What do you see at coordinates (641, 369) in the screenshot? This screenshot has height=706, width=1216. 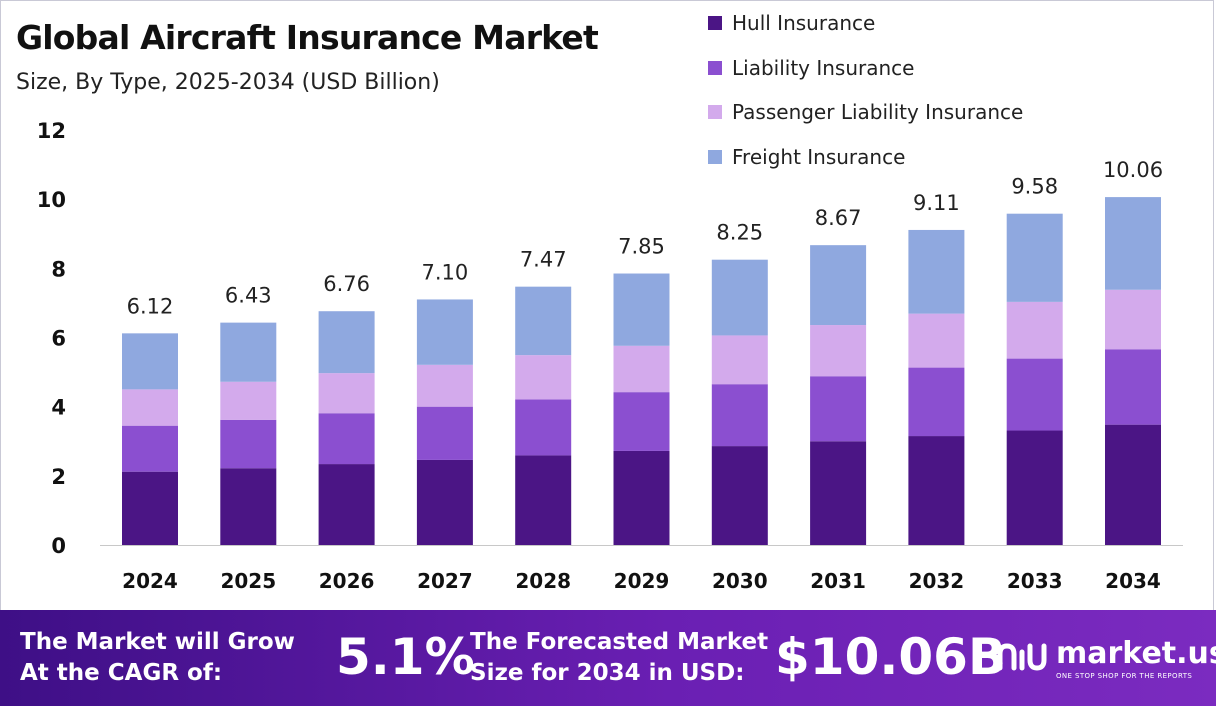 I see `bar-2029-passenger-liability-insurance` at bounding box center [641, 369].